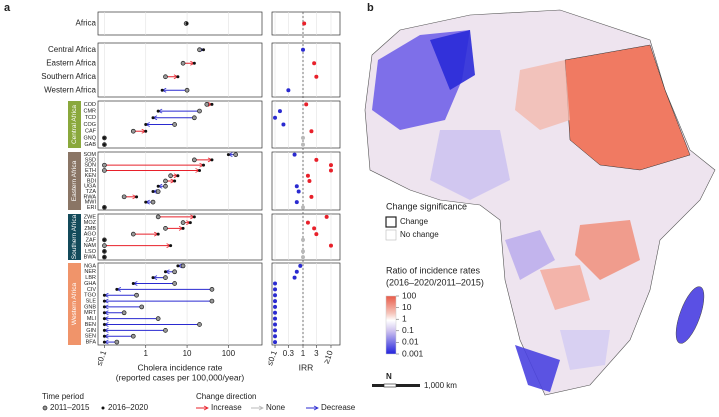 This screenshot has height=417, width=719. Describe the element at coordinates (90, 258) in the screenshot. I see `category-label: BWA` at that location.